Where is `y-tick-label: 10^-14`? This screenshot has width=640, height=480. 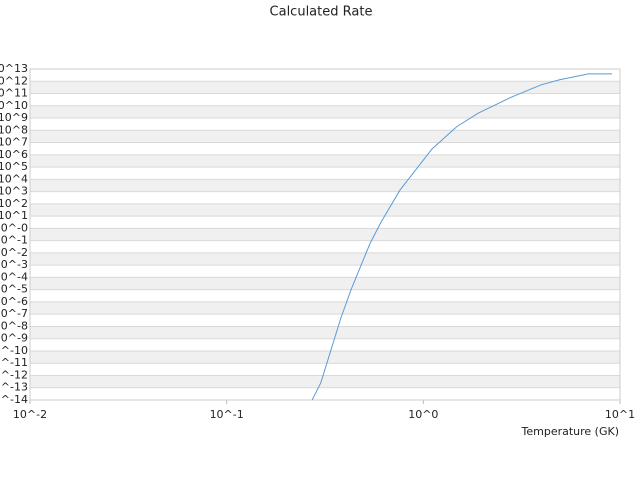 y-tick-label: 10^-14 is located at coordinates (14, 399).